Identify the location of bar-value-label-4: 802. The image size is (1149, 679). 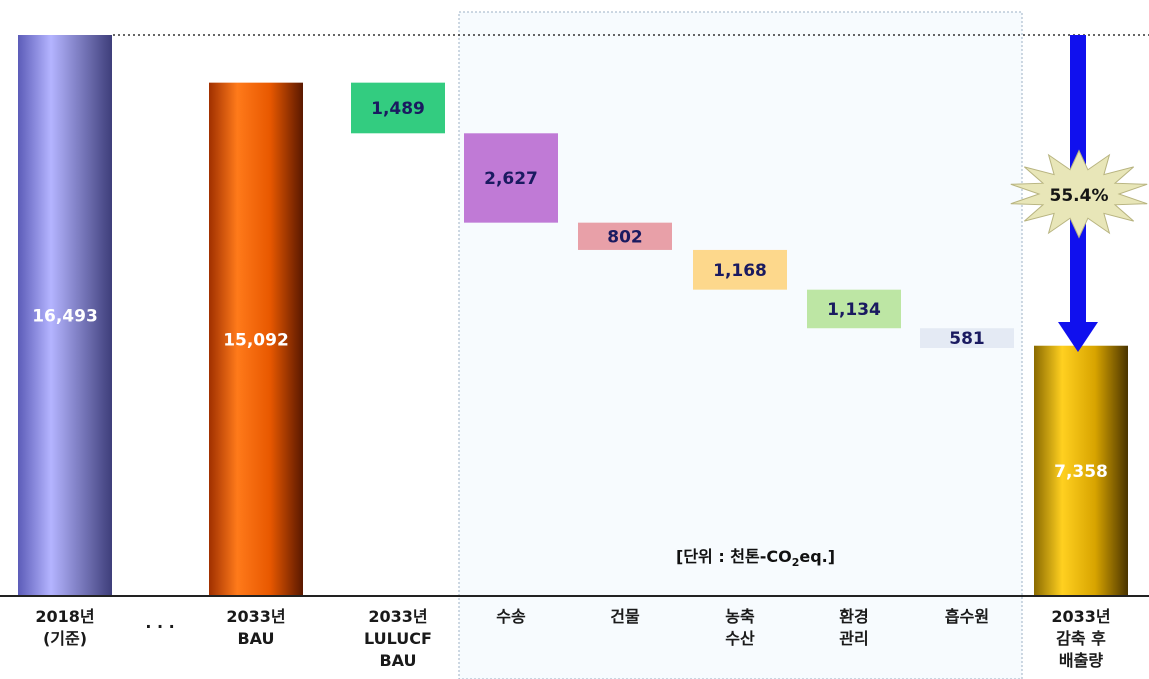
(625, 237).